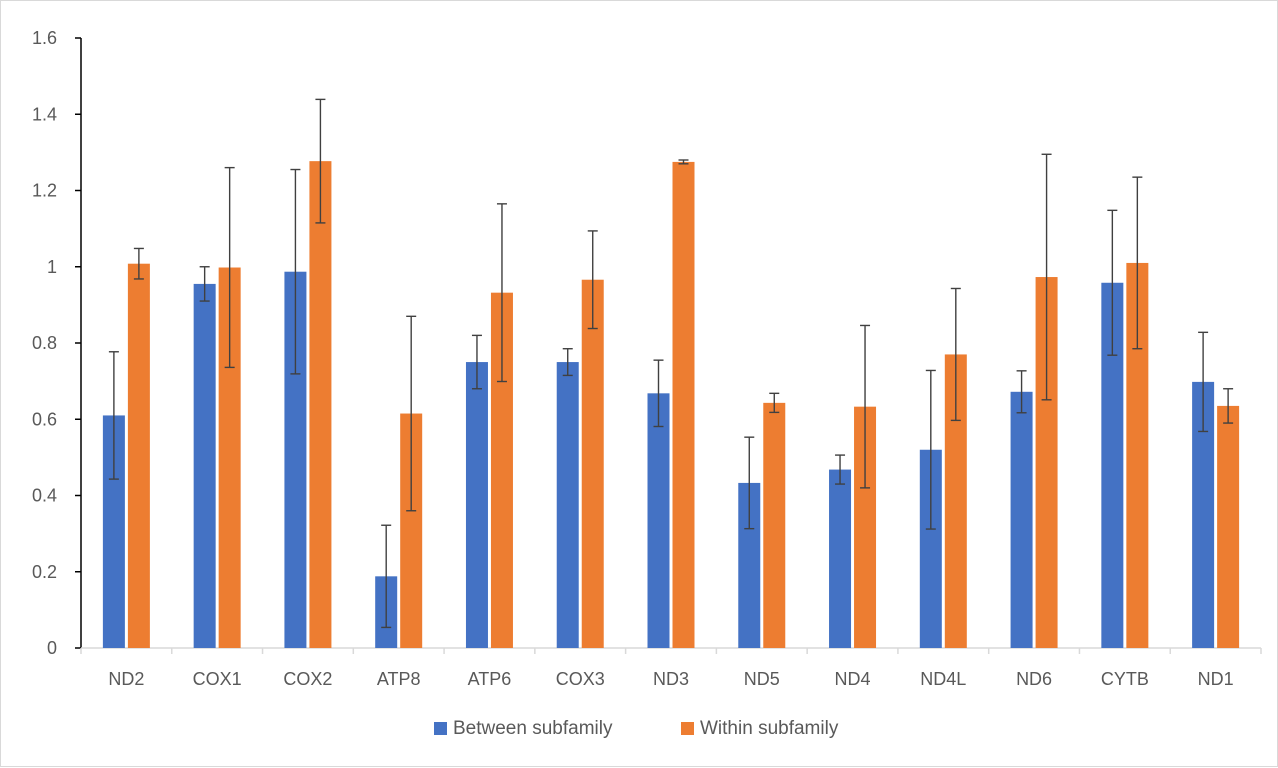  I want to click on x-tick-label: ND2, so click(126, 679).